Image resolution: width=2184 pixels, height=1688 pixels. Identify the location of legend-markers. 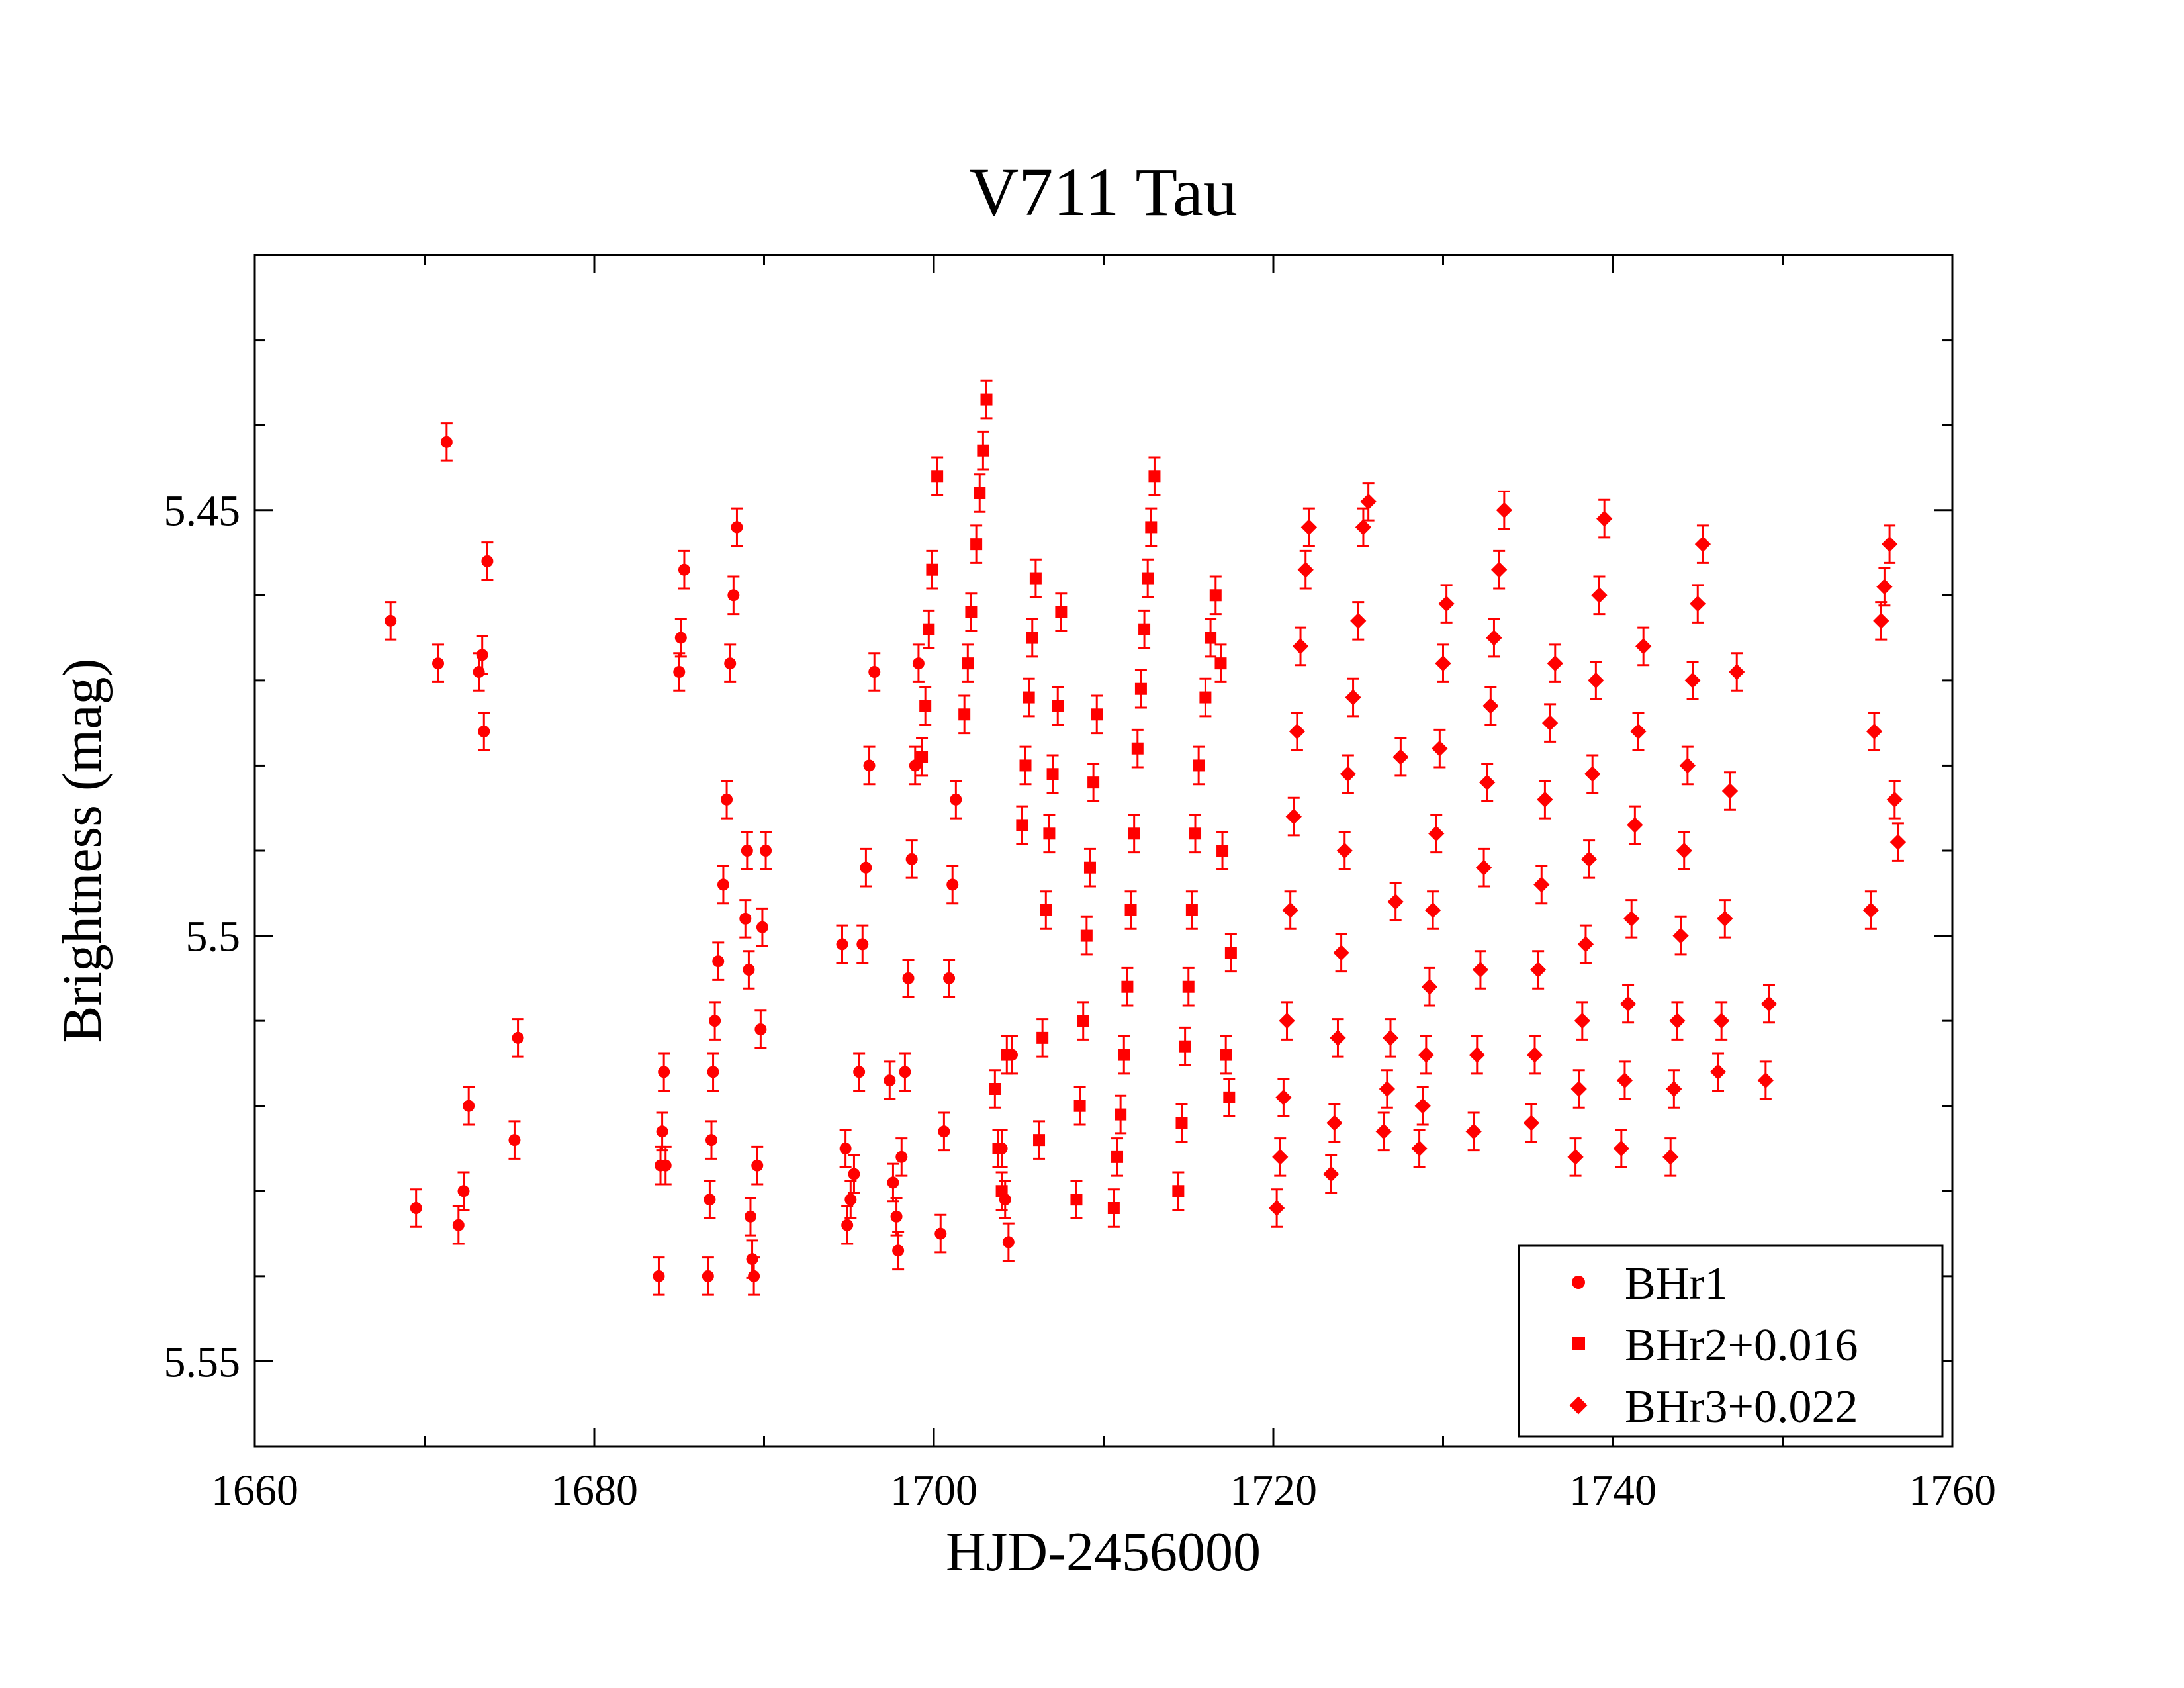
(1578, 1345).